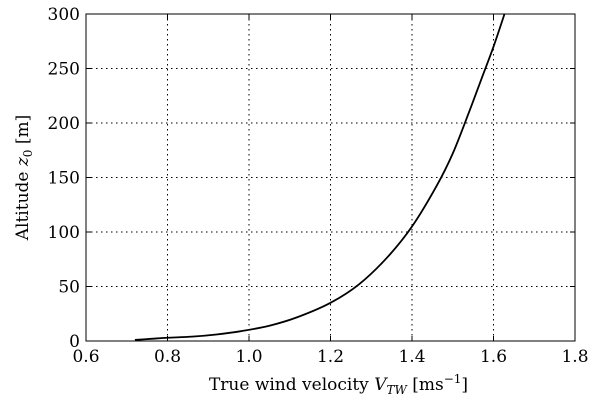 The image size is (599, 397). What do you see at coordinates (574, 357) in the screenshot?
I see `x-tick-label: 1.8` at bounding box center [574, 357].